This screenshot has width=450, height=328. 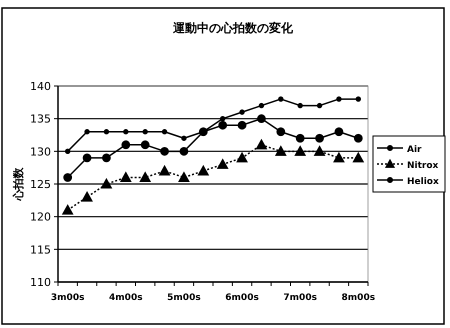 What do you see at coordinates (40, 217) in the screenshot?
I see `y-tick-label: 120` at bounding box center [40, 217].